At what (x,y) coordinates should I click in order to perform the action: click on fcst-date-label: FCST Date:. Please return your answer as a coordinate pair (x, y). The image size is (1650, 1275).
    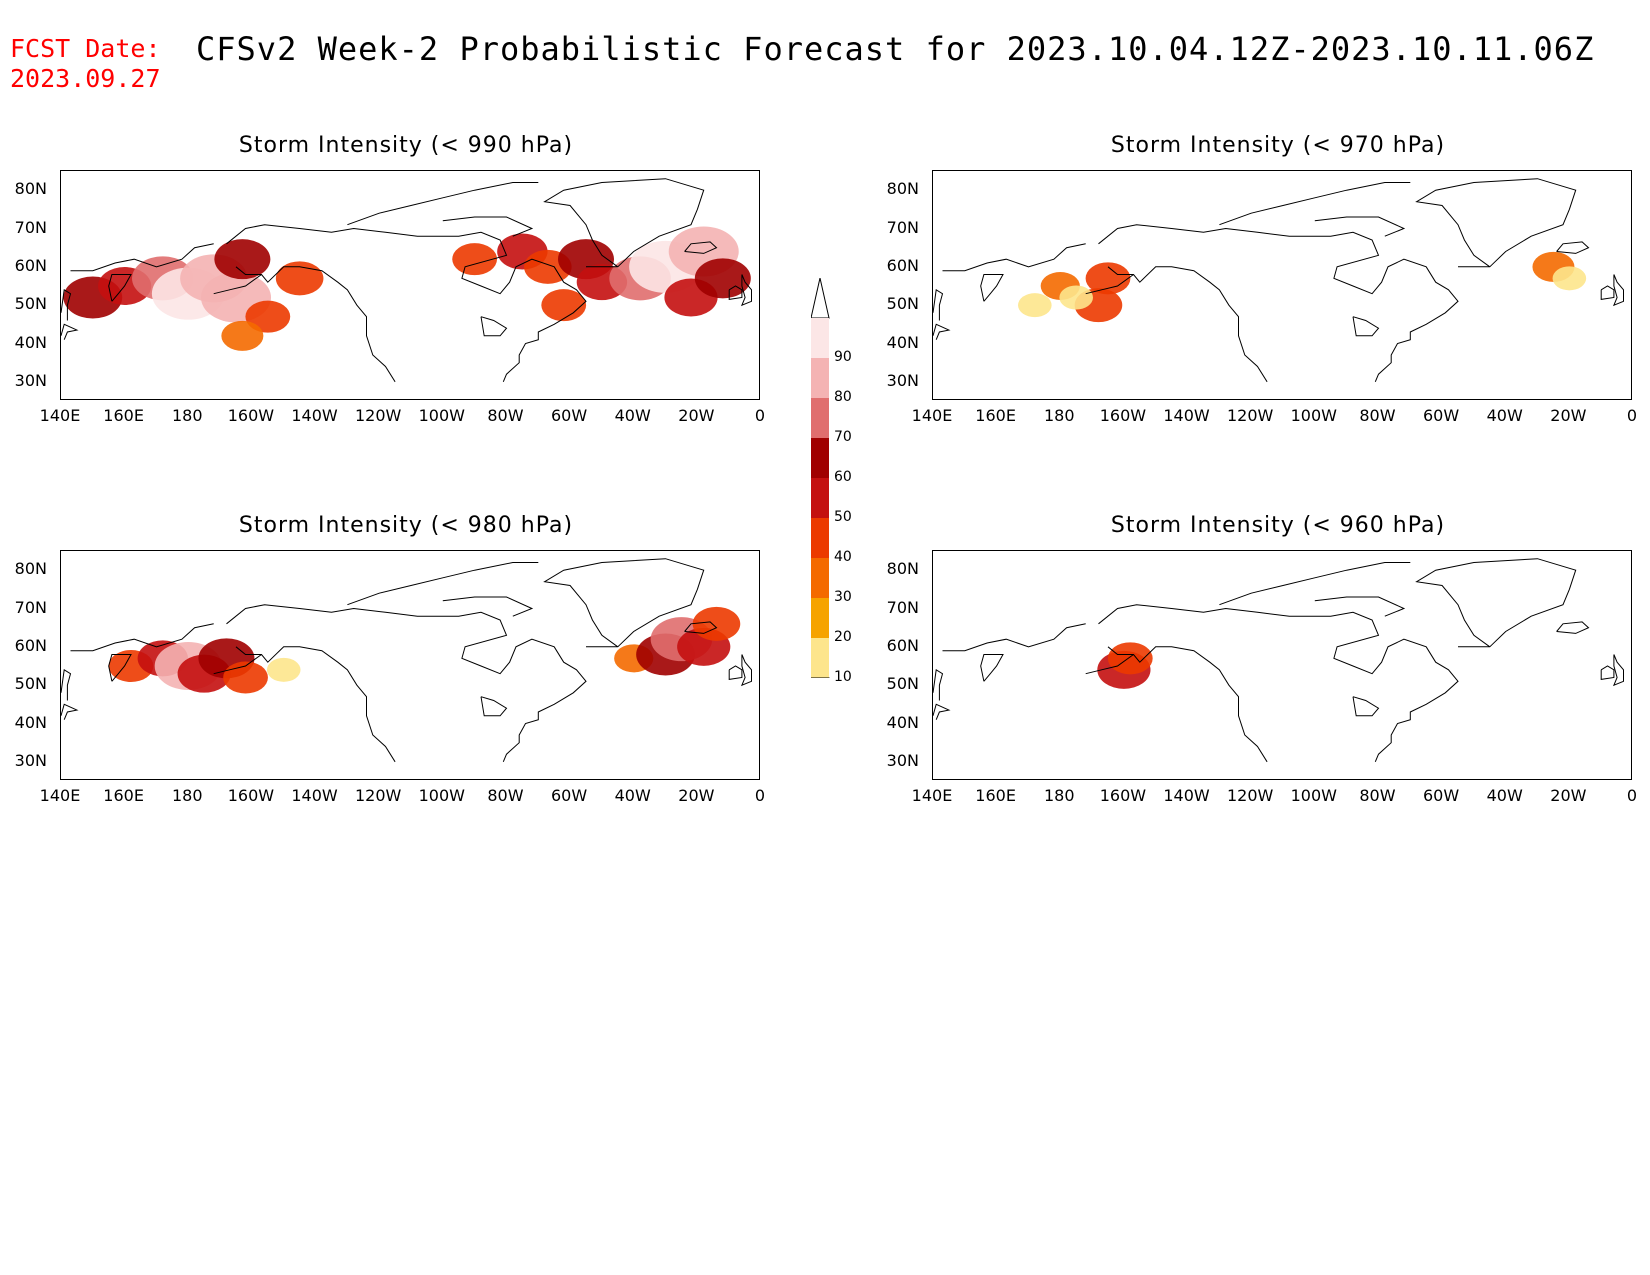
    Looking at the image, I should click on (85, 48).